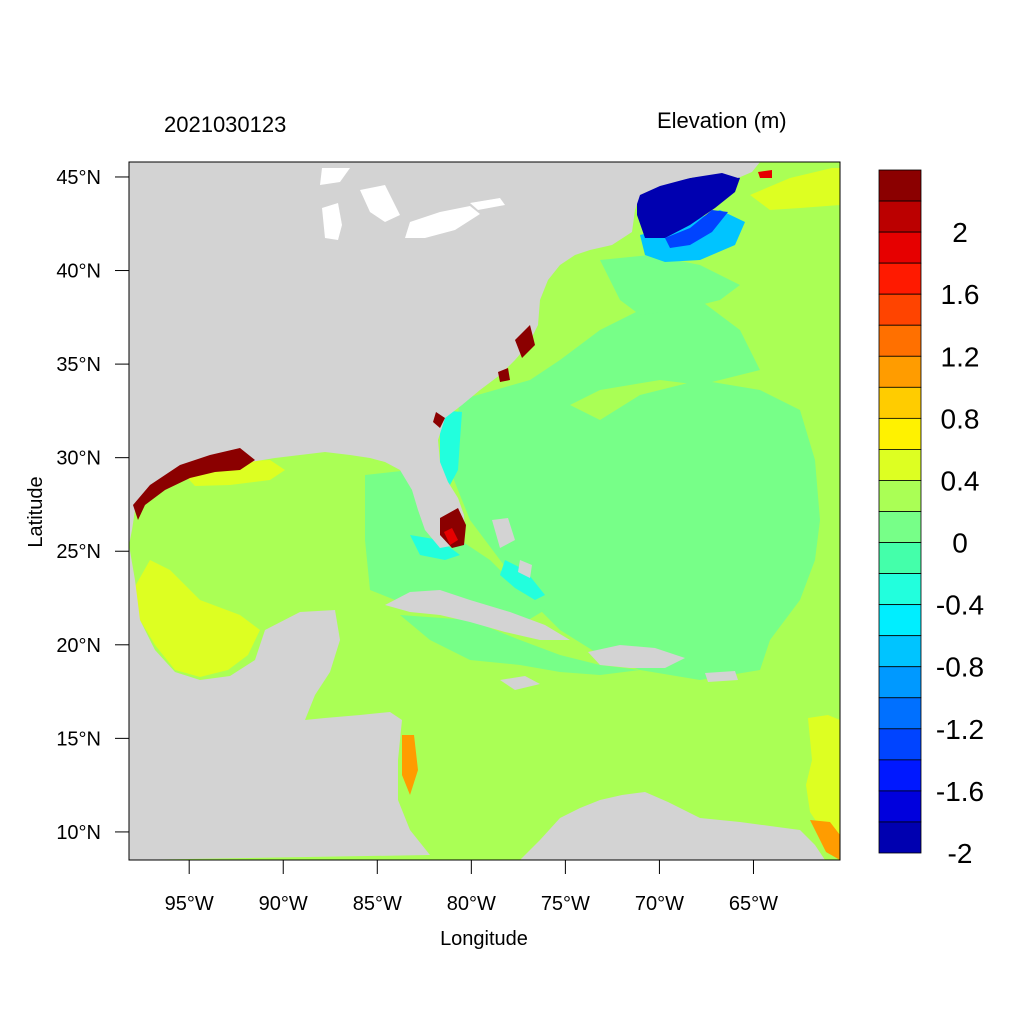 The width and height of the screenshot is (1024, 1024). I want to click on bahamas-cyan, so click(522, 580).